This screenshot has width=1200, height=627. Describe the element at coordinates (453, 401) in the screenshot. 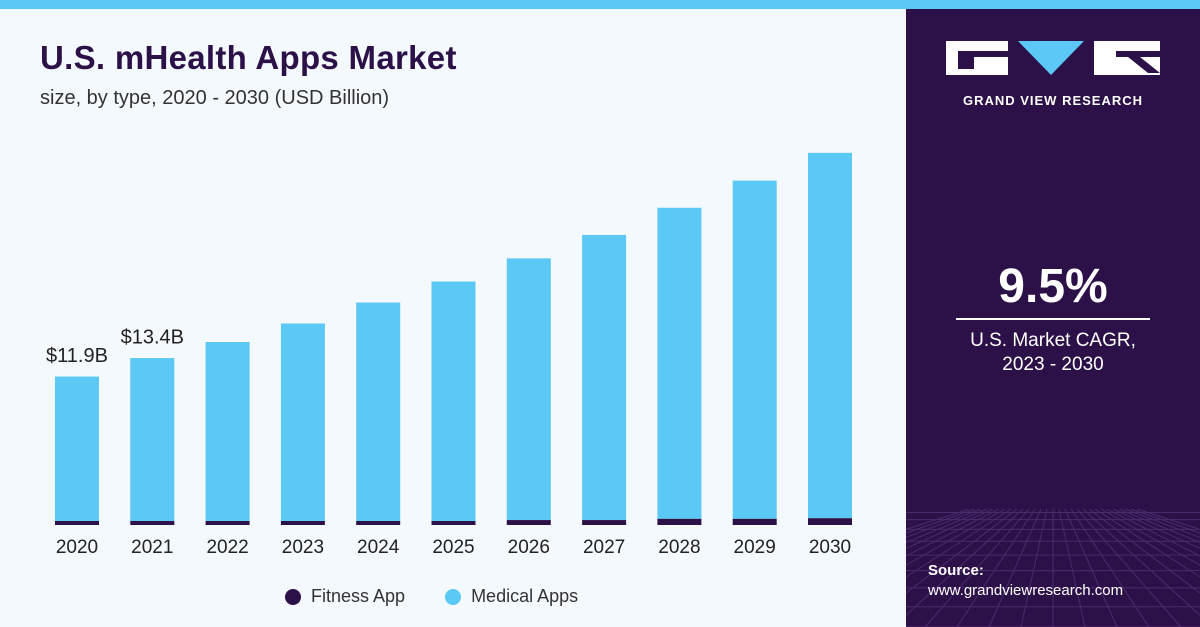

I see `bar-medical-2025` at that location.